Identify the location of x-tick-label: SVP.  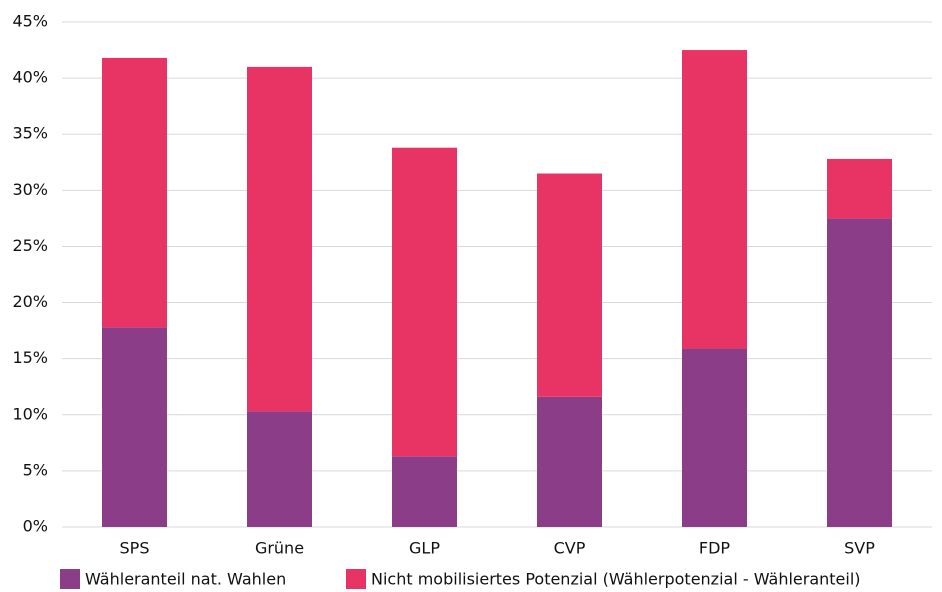
(859, 548).